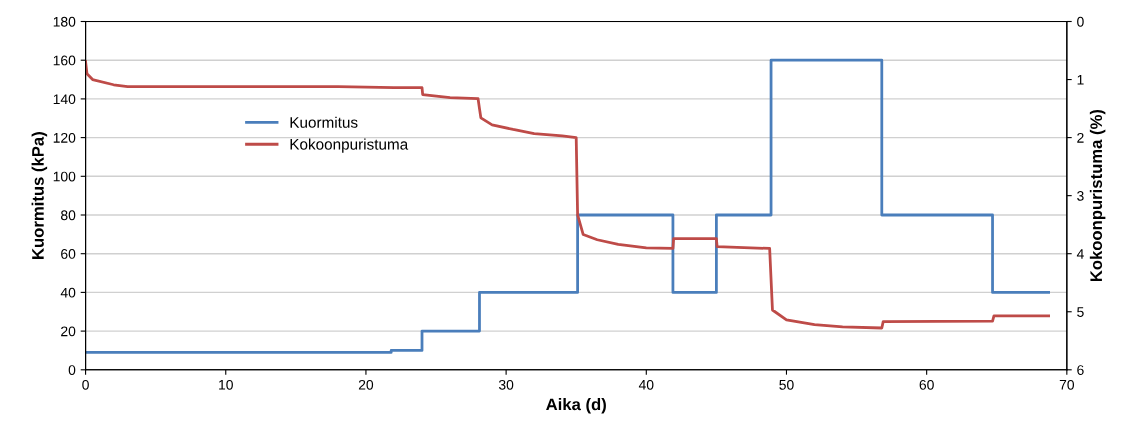  Describe the element at coordinates (506, 384) in the screenshot. I see `x-tick-label: 30` at that location.